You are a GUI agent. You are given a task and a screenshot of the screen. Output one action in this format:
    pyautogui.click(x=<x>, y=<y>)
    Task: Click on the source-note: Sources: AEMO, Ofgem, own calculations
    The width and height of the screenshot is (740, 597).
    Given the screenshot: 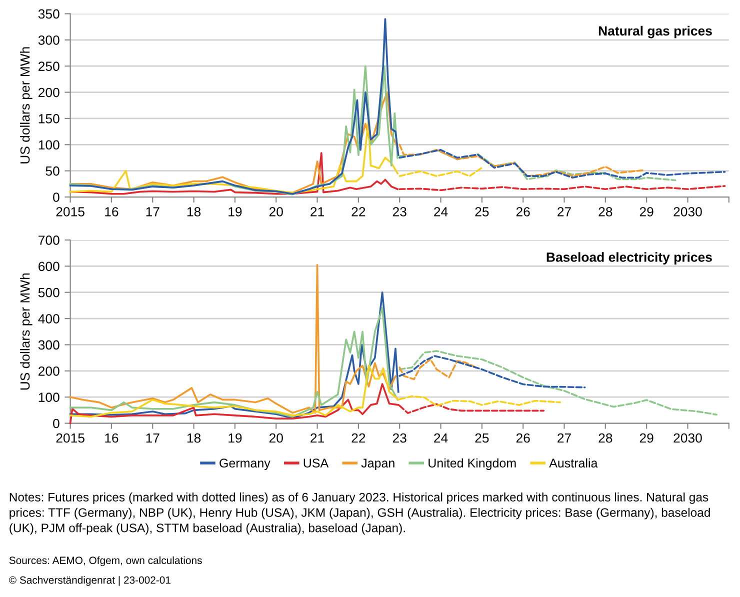 What is the action you would take?
    pyautogui.click(x=105, y=561)
    